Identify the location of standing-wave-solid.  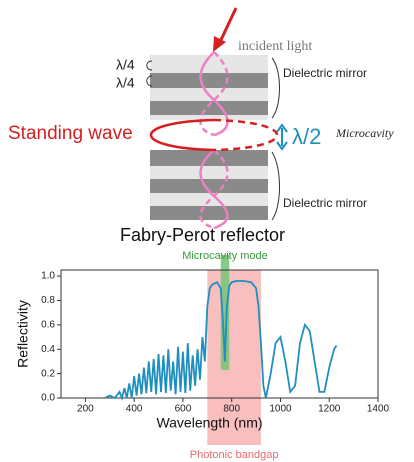
(182, 135).